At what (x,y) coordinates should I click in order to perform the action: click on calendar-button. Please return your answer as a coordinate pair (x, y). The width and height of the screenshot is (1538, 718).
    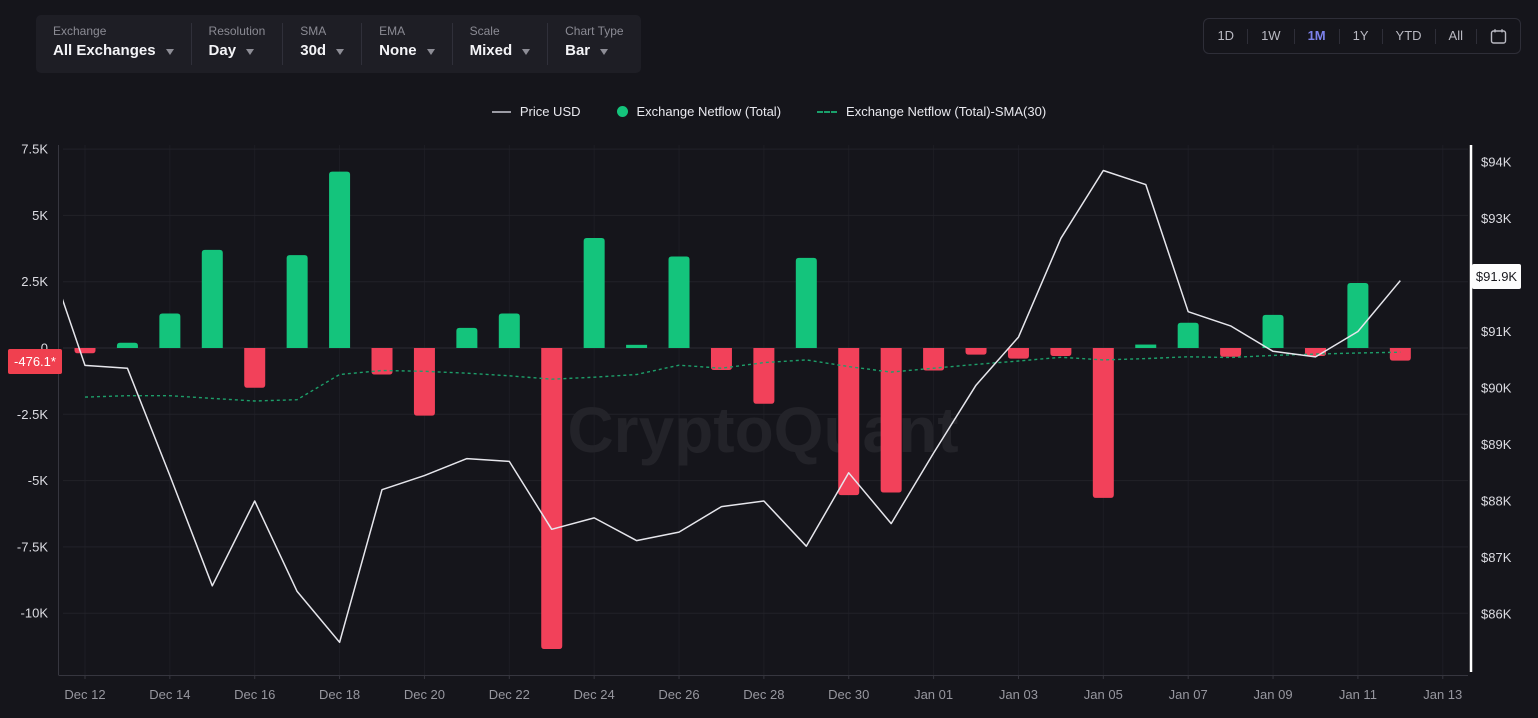
    Looking at the image, I should click on (1498, 36).